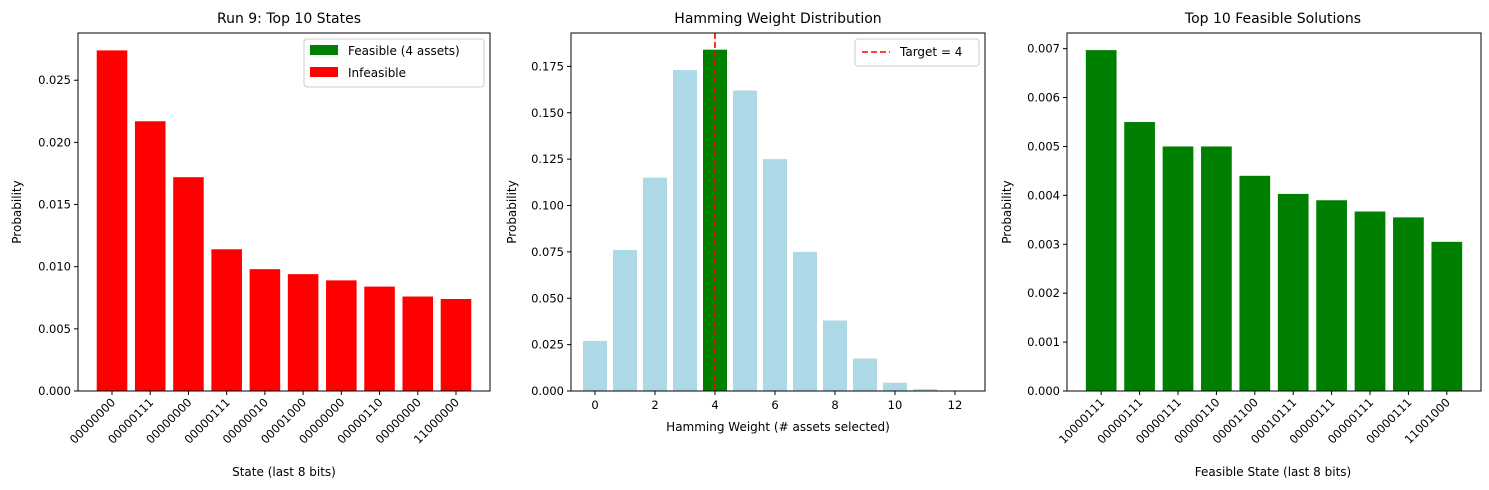  I want to click on legend-label-target: Target = 4, so click(930, 52).